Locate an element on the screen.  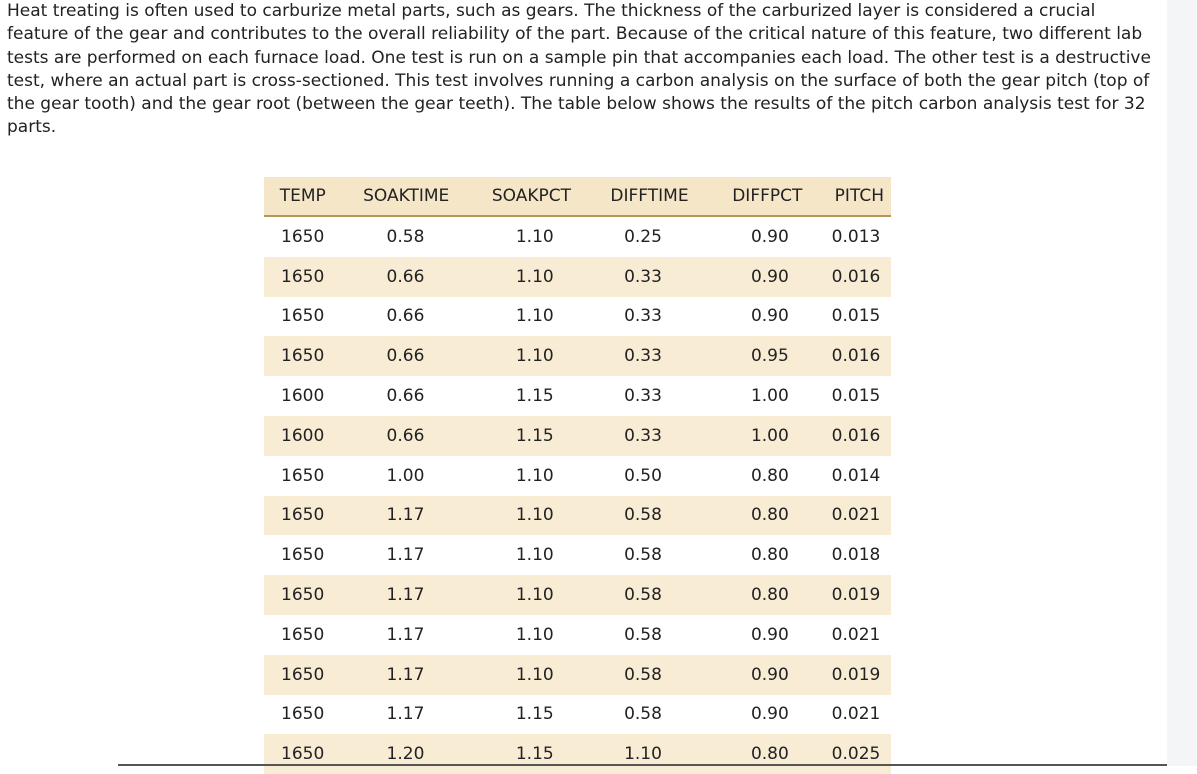
col-header-soaktime: SOAKTIME is located at coordinates (406, 197).